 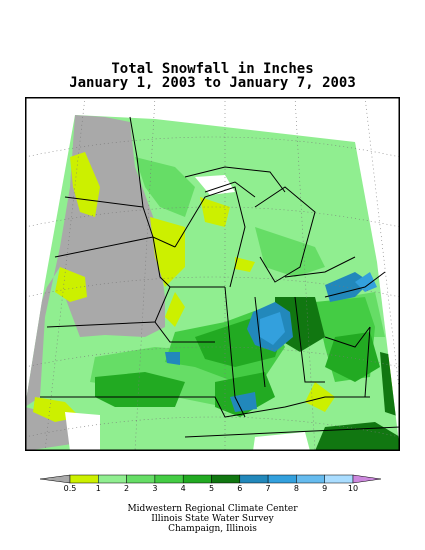 I want to click on legend-label: 6, so click(x=239, y=488).